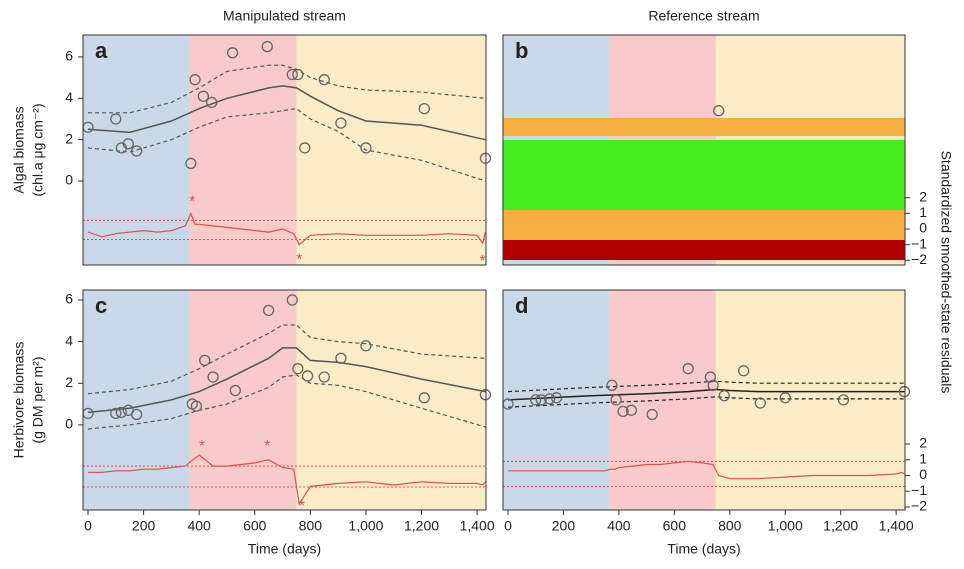  I want to click on column-title: Reference stream, so click(703, 16).